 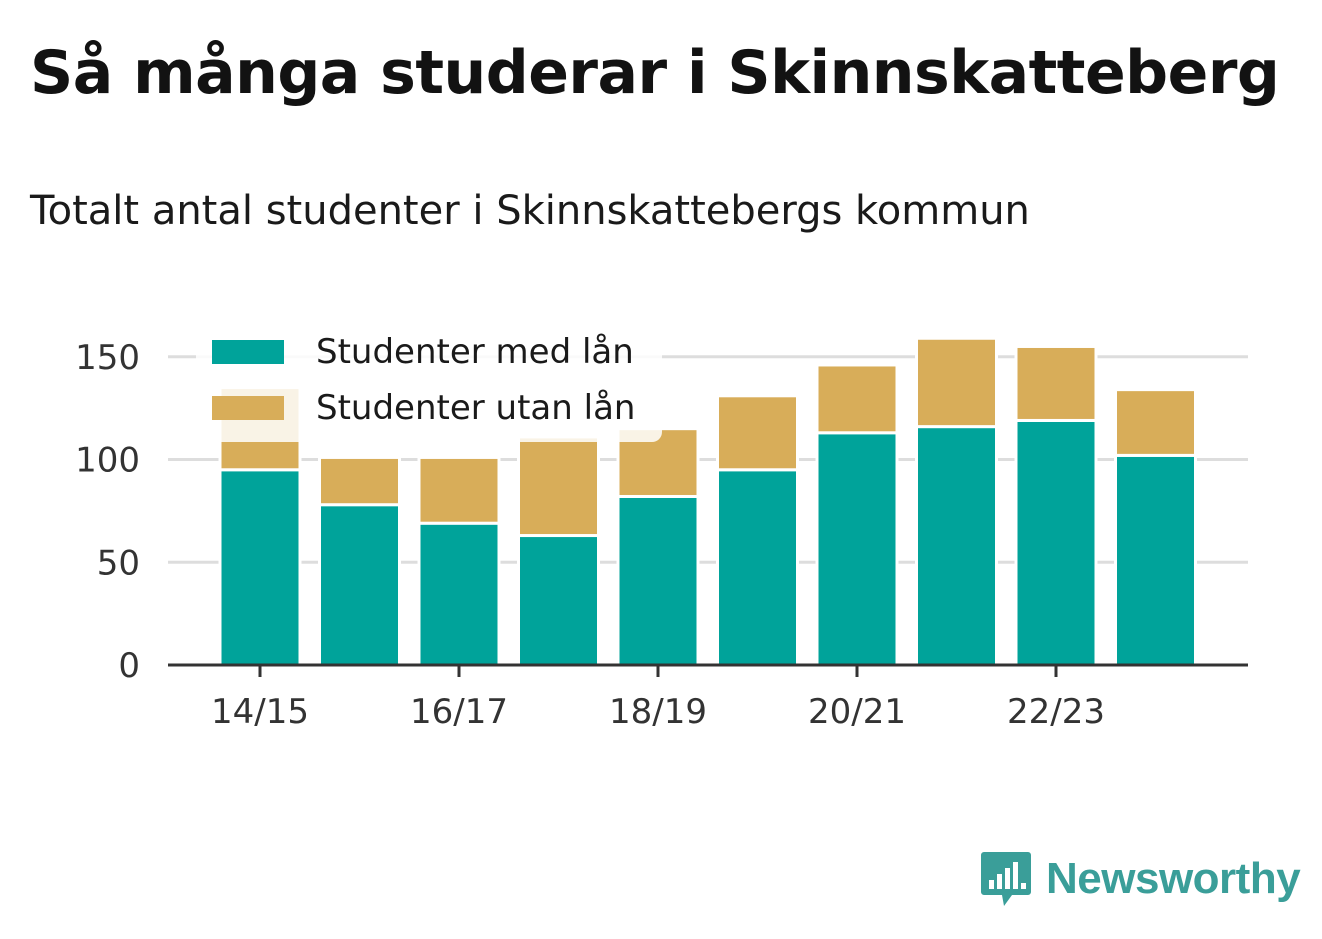 What do you see at coordinates (857, 712) in the screenshot?
I see `x-tick-label-20-21: 20/21` at bounding box center [857, 712].